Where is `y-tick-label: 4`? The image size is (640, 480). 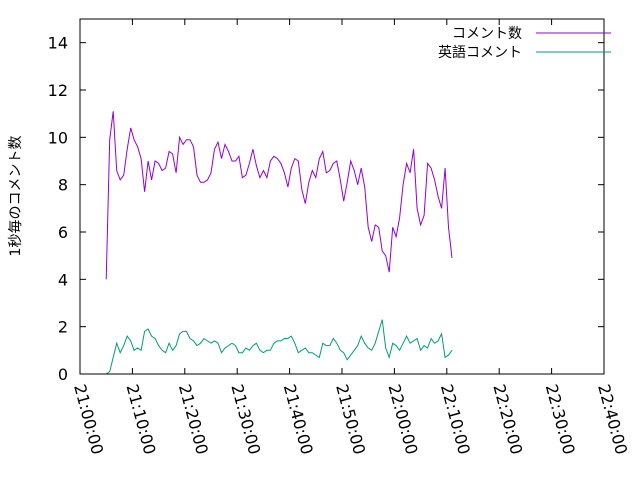
y-tick-label: 4 is located at coordinates (63, 279).